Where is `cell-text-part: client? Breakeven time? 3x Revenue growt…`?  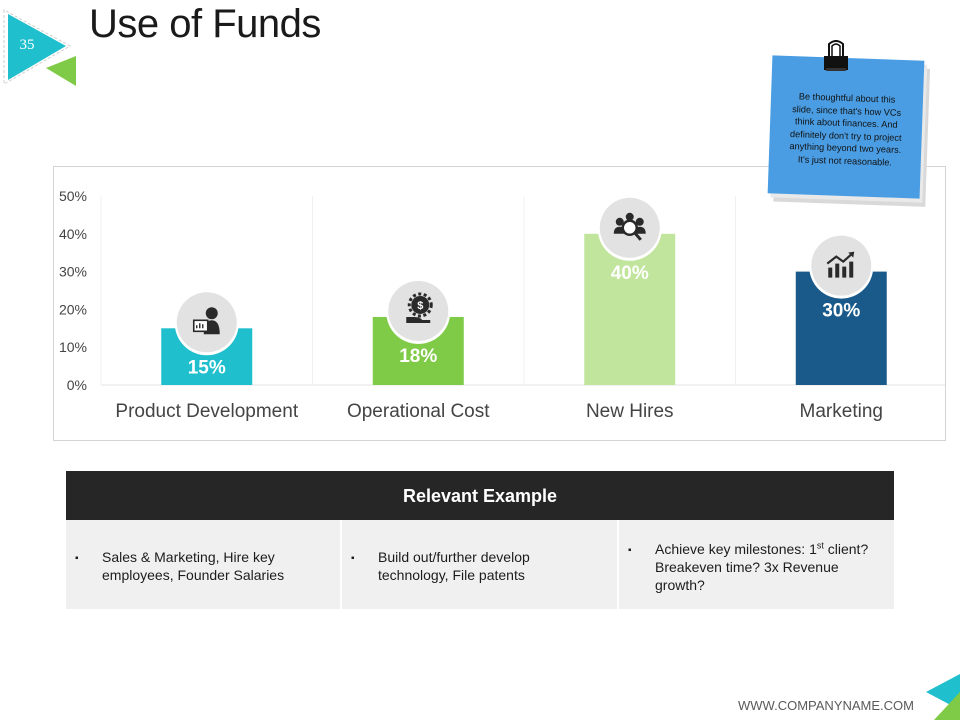 cell-text-part: client? Breakeven time? 3x Revenue growt… is located at coordinates (762, 567).